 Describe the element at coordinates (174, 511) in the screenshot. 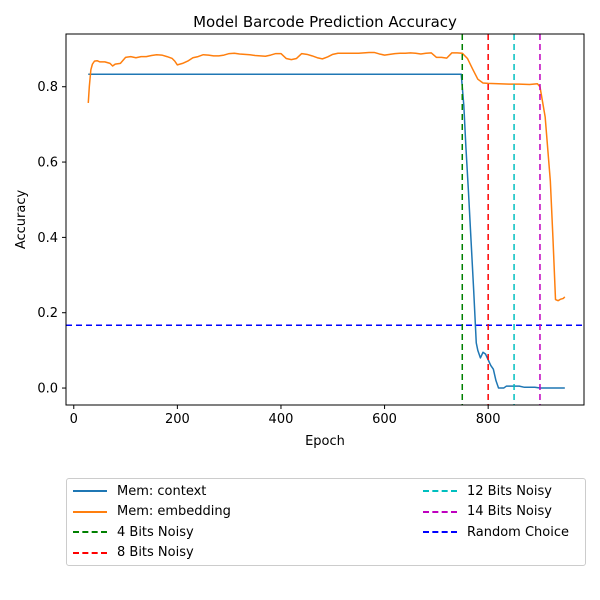

I see `legend-label: Mem: embedding` at that location.